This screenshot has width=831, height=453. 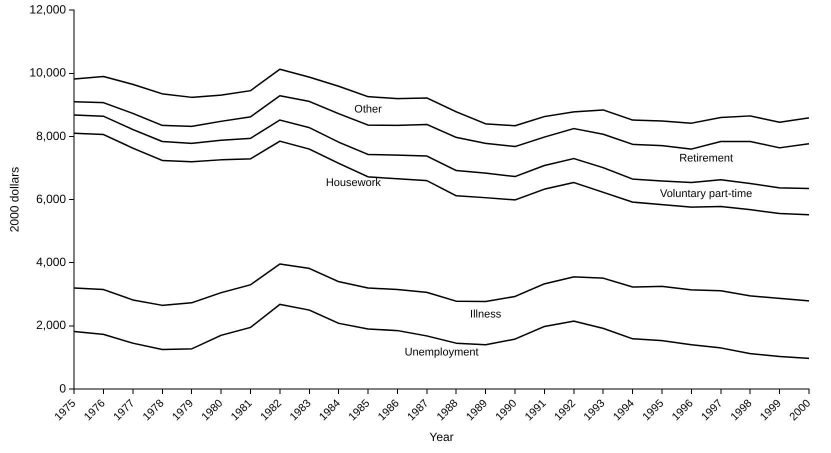 I want to click on y-tick-label: 10,000, so click(x=47, y=73).